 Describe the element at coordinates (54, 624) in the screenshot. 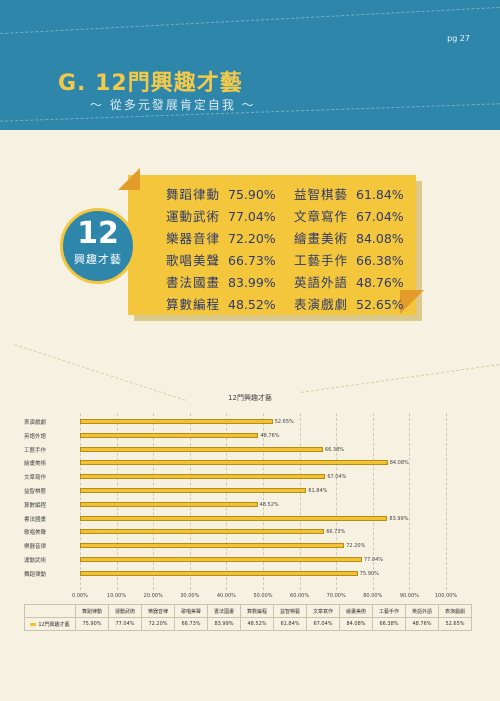

I see `series-name: 12門興趣才藝` at that location.